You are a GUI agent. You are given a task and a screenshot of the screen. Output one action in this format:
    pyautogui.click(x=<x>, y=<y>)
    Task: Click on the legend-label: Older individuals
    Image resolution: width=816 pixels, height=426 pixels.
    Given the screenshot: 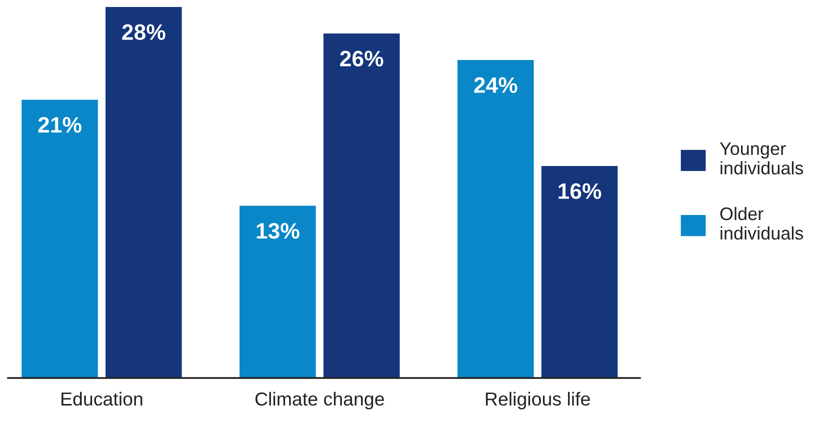 What is the action you would take?
    pyautogui.click(x=762, y=223)
    